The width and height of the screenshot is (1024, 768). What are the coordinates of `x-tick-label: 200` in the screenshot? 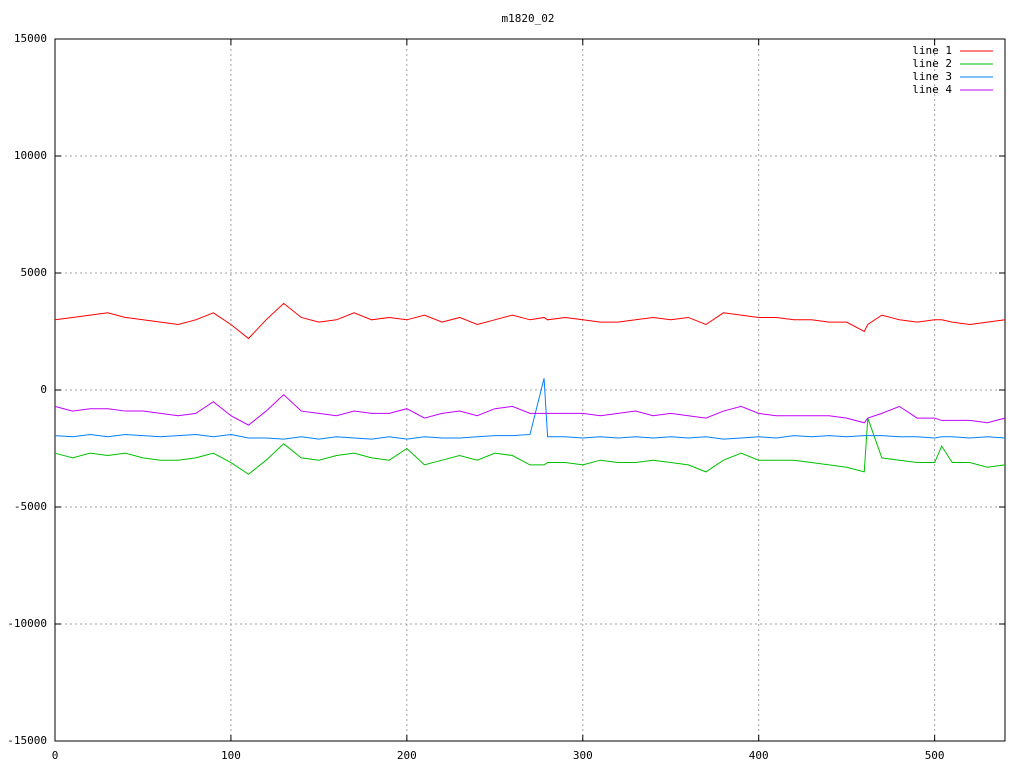 It's located at (407, 755).